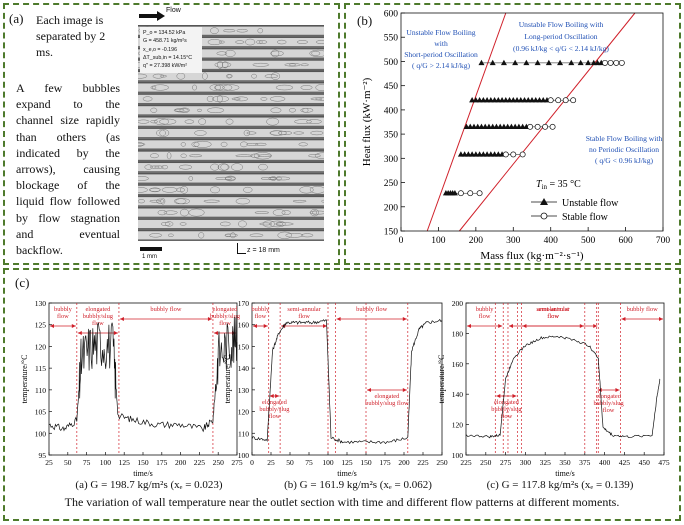 This screenshot has width=684, height=525. What do you see at coordinates (43, 455) in the screenshot?
I see `y-tick-label: 95` at bounding box center [43, 455].